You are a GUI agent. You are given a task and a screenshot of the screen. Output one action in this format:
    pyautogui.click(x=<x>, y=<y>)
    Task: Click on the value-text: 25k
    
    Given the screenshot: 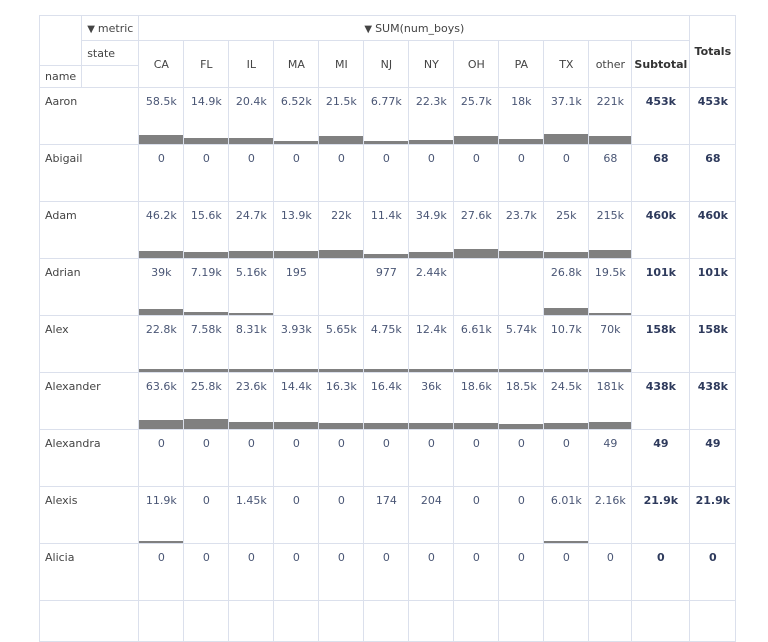 What is the action you would take?
    pyautogui.click(x=566, y=215)
    